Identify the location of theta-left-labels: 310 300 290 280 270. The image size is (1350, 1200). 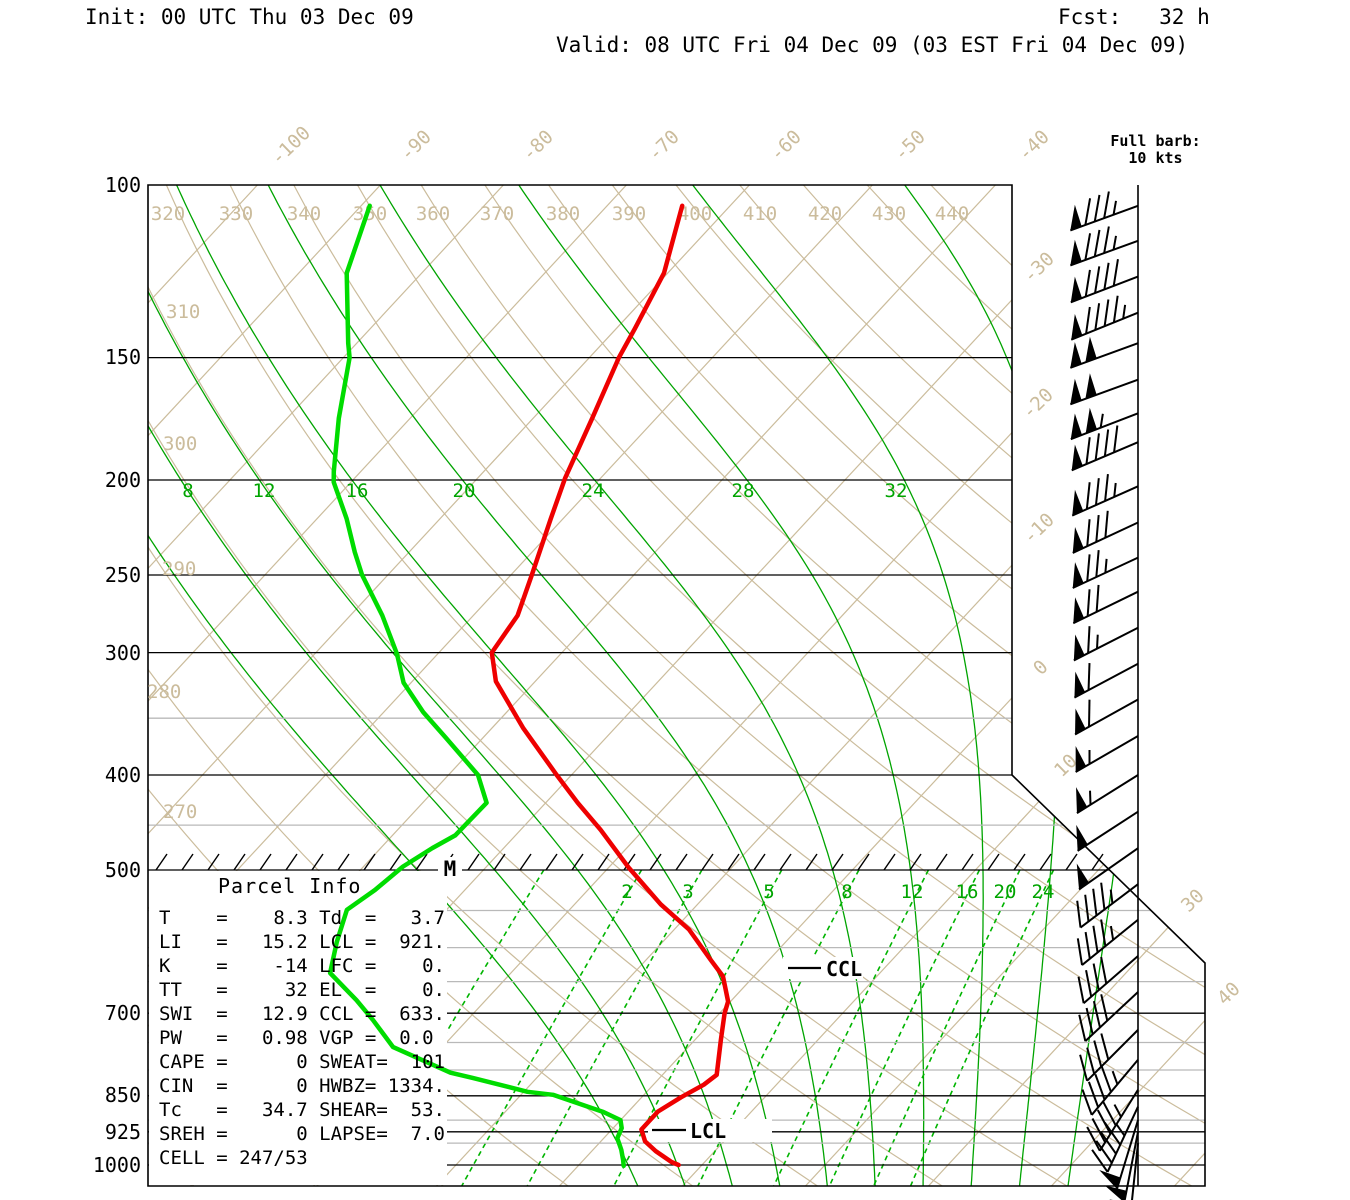
(173, 562).